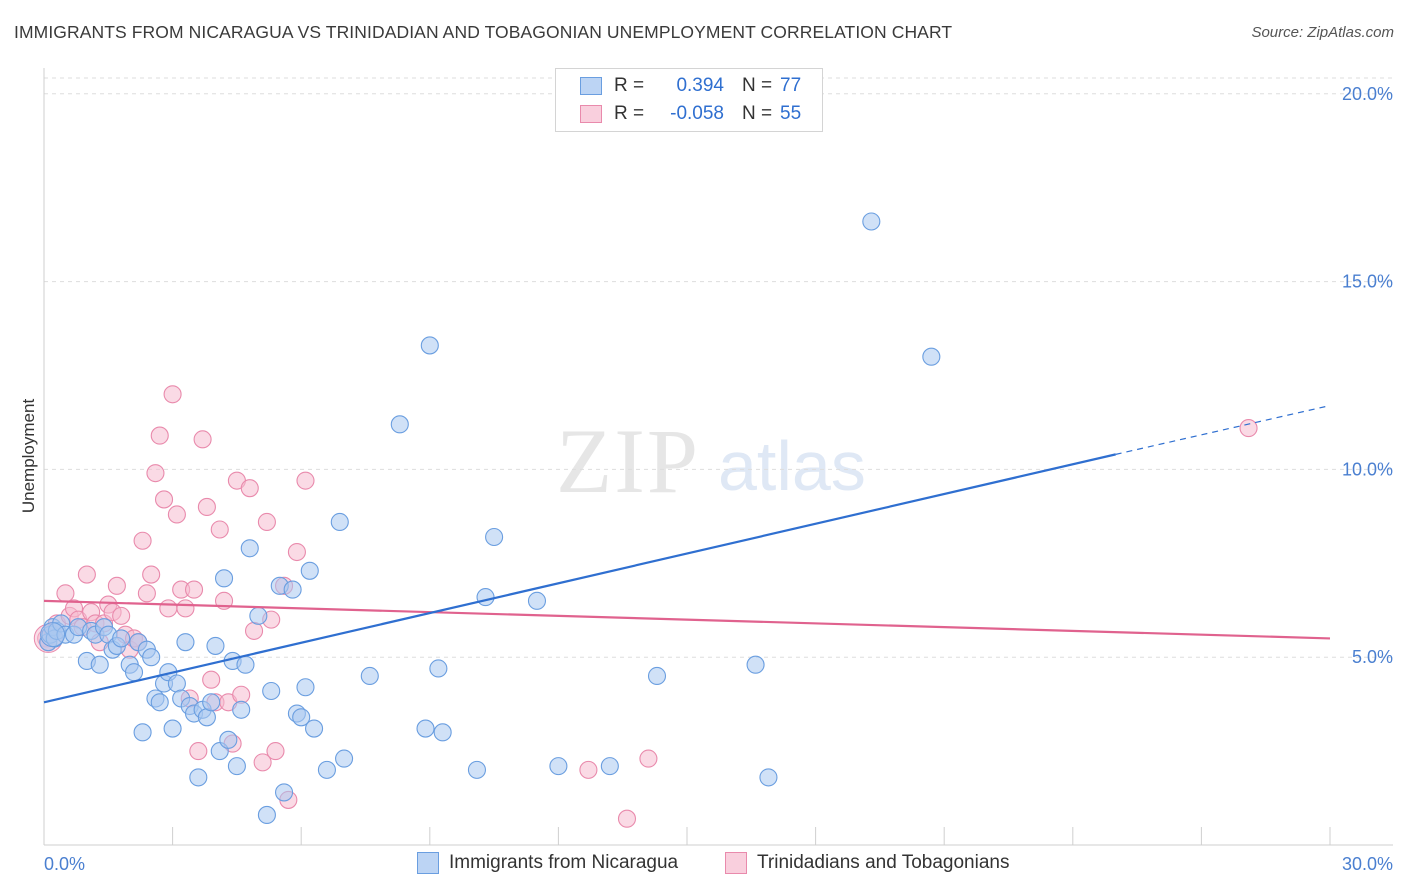 The width and height of the screenshot is (1406, 892). I want to click on x-tick-label-max: 30.0%, so click(1367, 864).